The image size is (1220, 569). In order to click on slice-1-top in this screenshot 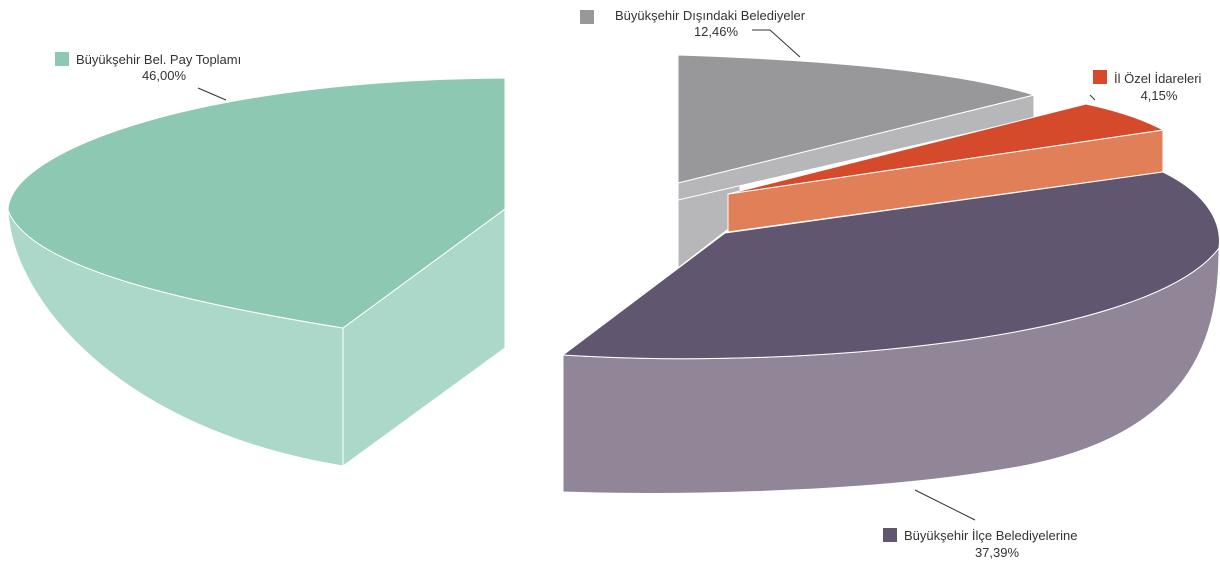, I will do `click(856, 119)`.